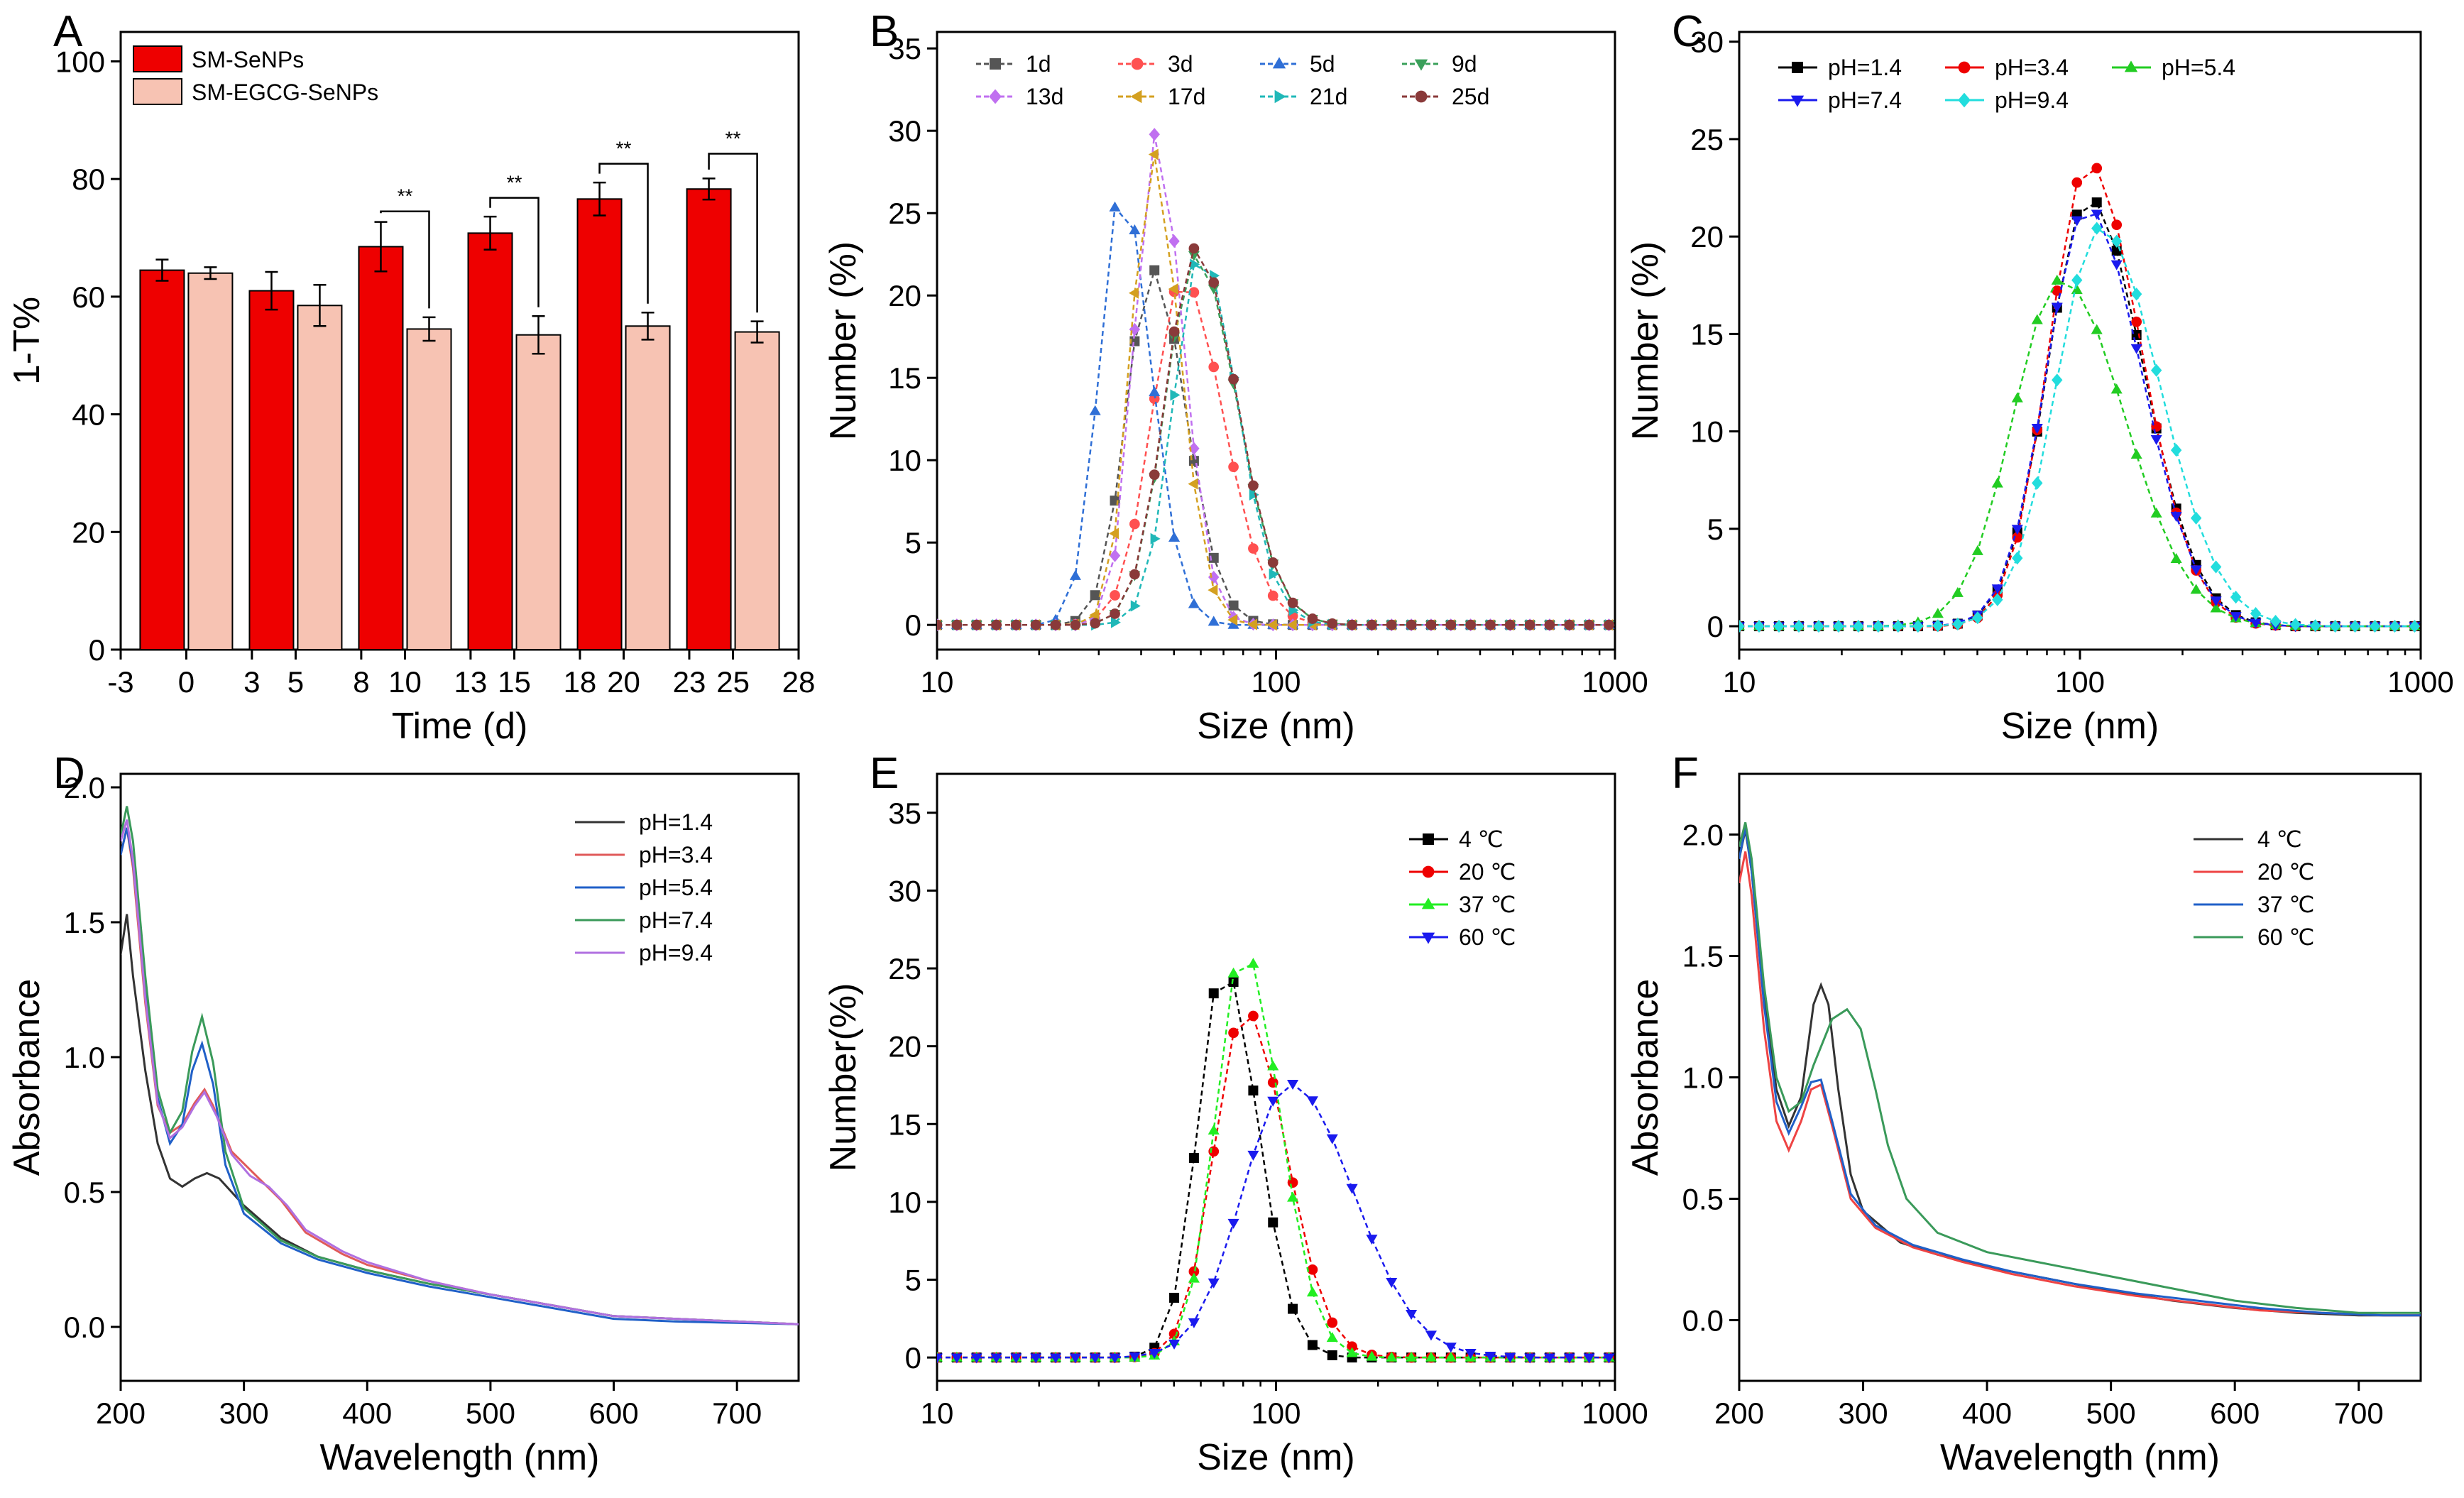 The height and width of the screenshot is (1498, 2464). I want to click on y-tick-label-C: 0, so click(1715, 626).